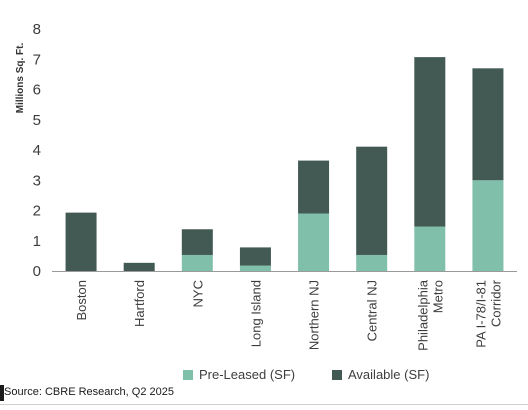  What do you see at coordinates (37, 59) in the screenshot?
I see `y-tick-label: 7` at bounding box center [37, 59].